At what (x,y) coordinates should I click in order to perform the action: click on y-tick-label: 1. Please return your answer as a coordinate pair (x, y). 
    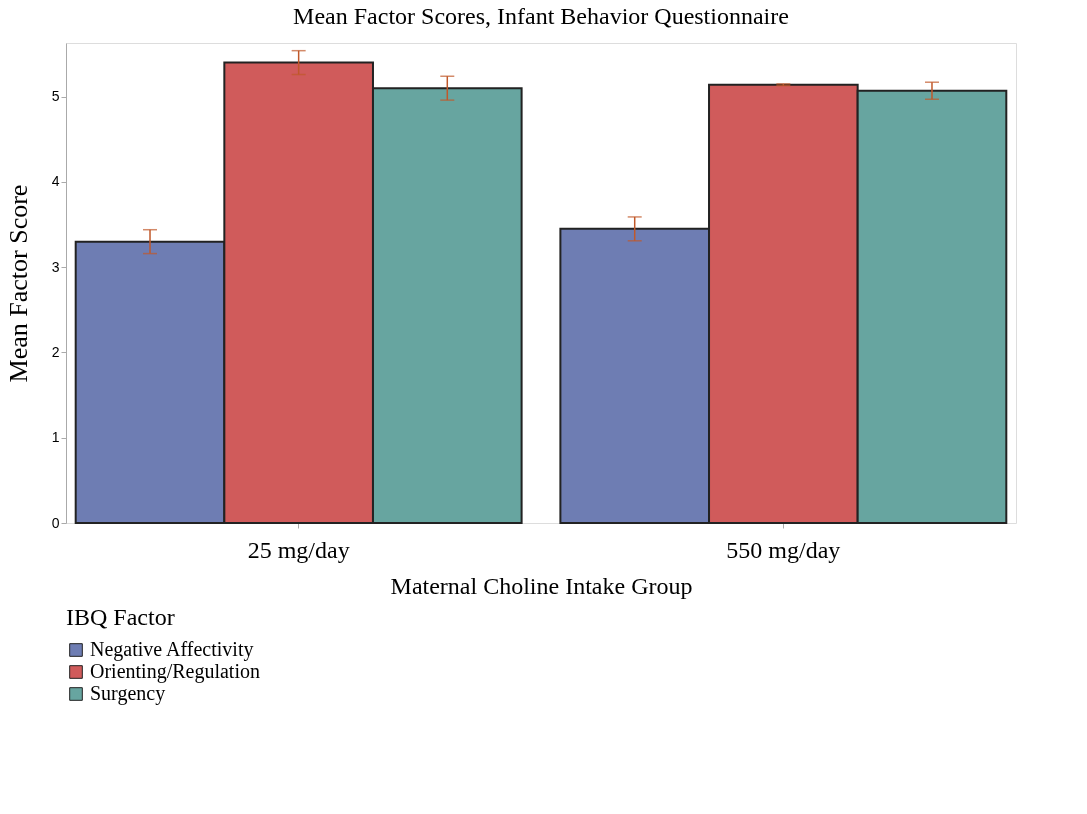
    Looking at the image, I should click on (55, 437).